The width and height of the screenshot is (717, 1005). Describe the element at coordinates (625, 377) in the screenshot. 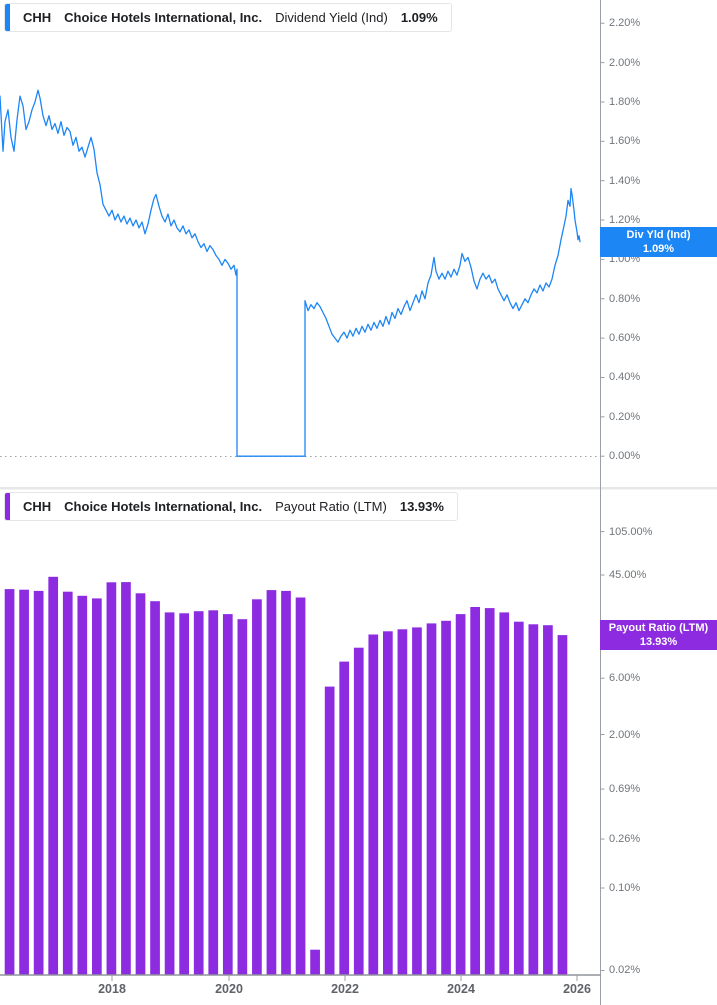

I see `y-axis-tick-label: 0.40%` at that location.